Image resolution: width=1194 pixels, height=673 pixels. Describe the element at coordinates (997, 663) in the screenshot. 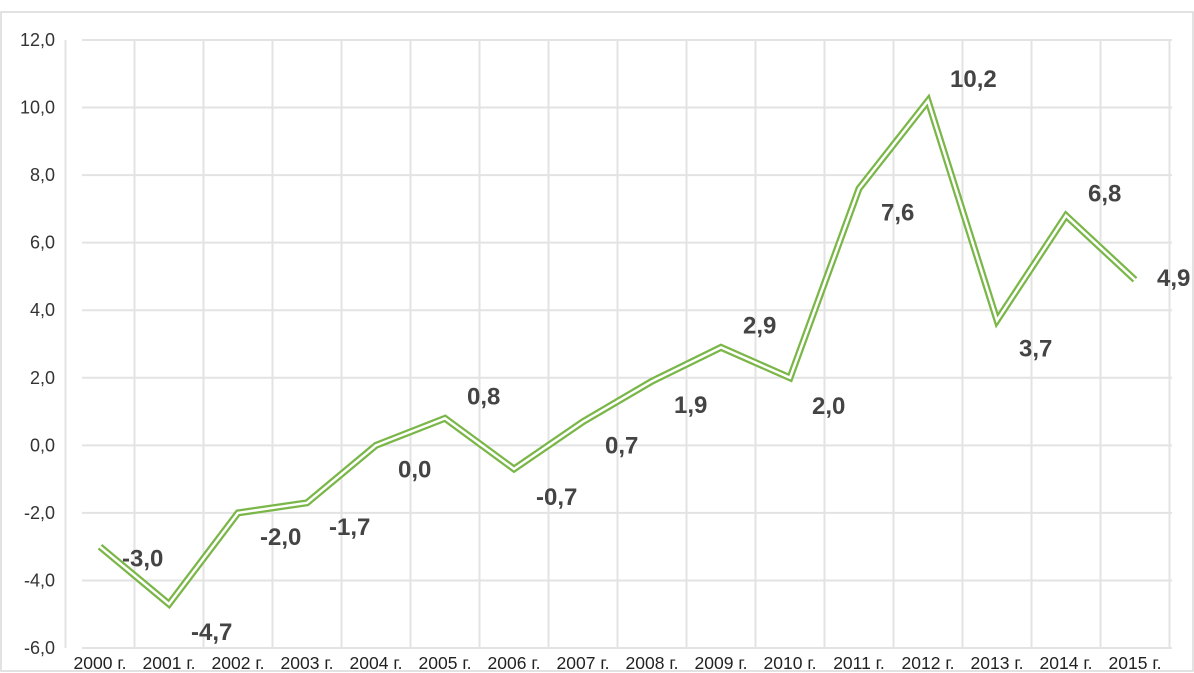

I see `x-tick-label: 2013 г.` at that location.